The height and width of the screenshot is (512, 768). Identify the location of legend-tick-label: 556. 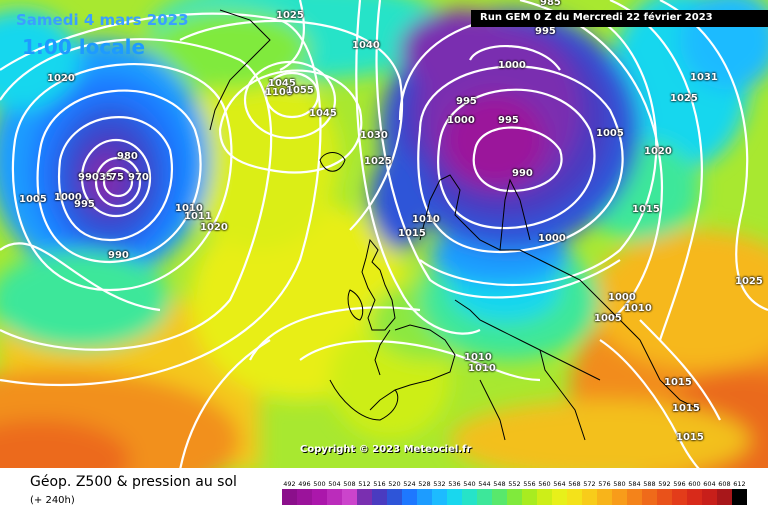
(529, 484).